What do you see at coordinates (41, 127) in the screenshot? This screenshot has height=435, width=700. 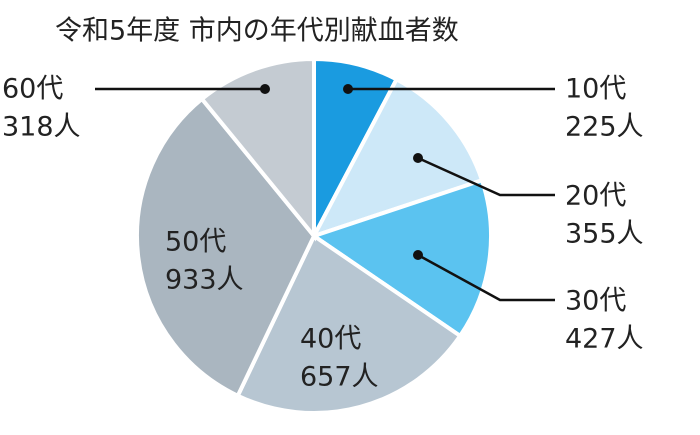 I see `slice-value-label: 318人` at bounding box center [41, 127].